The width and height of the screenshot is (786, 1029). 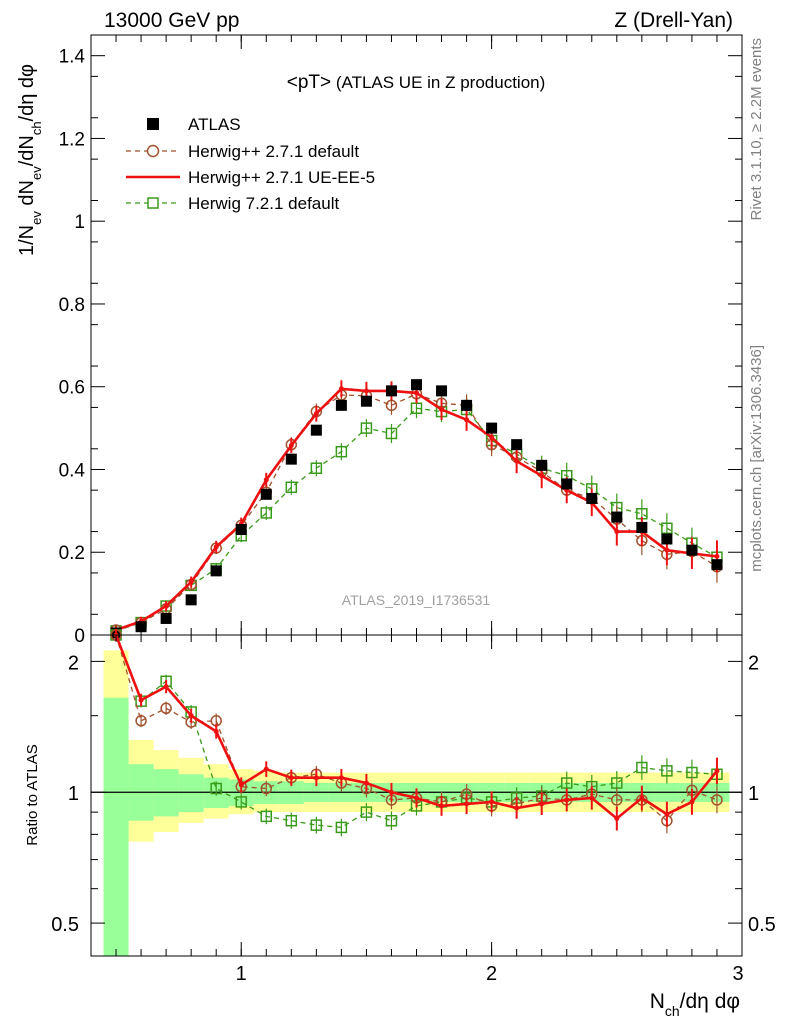 What do you see at coordinates (491, 974) in the screenshot?
I see `ratio-xtick-label: 2` at bounding box center [491, 974].